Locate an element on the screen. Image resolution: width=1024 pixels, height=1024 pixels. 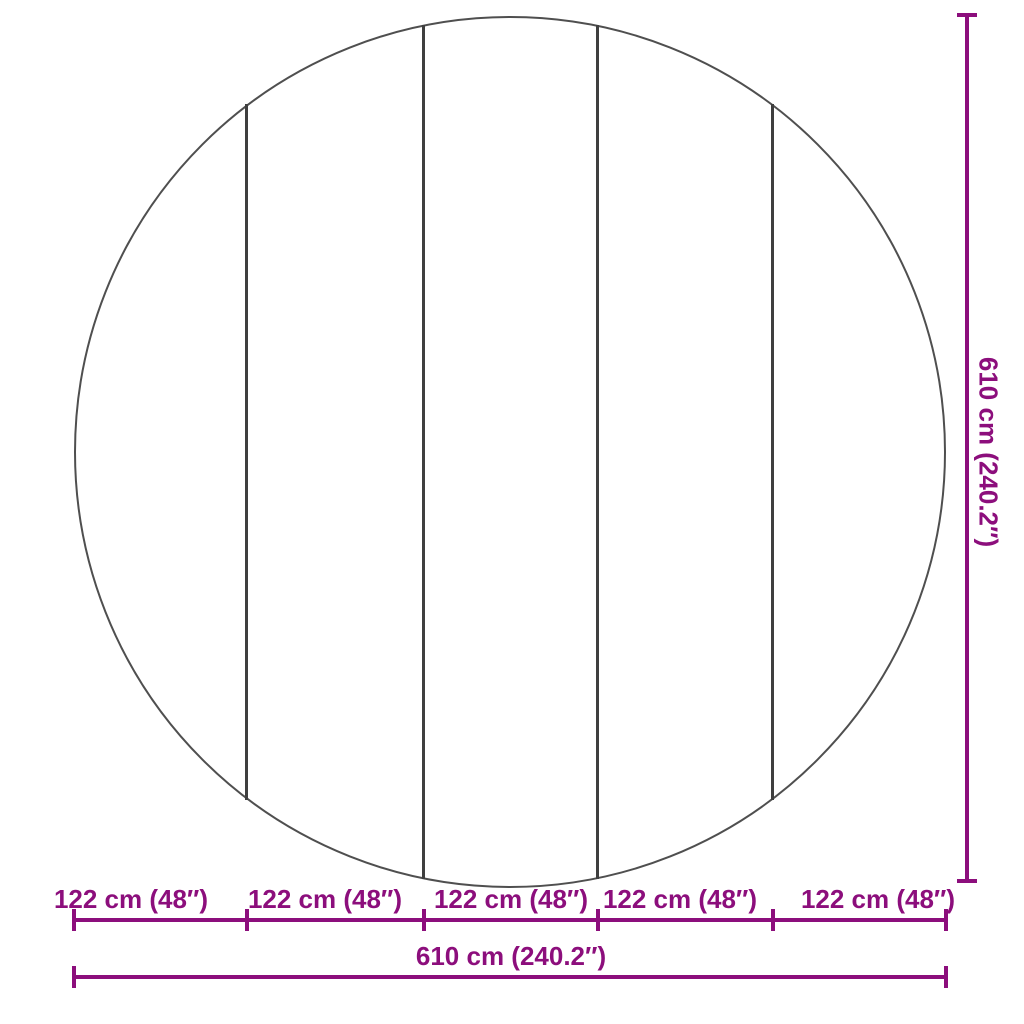
total-width-dimension-line is located at coordinates (510, 977).